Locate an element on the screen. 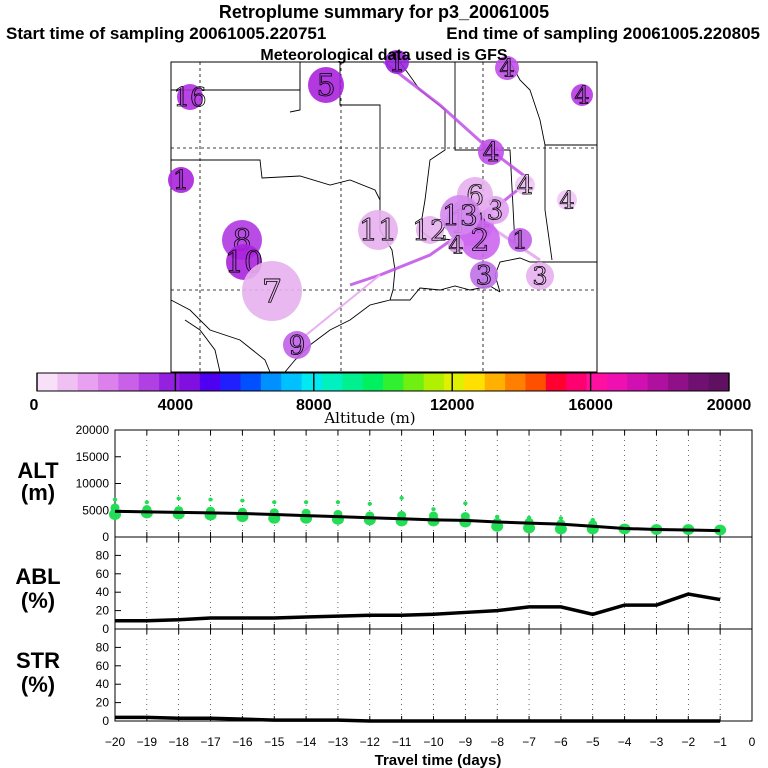 The image size is (768, 768). colorbar-tick-label: 8000 is located at coordinates (314, 405).